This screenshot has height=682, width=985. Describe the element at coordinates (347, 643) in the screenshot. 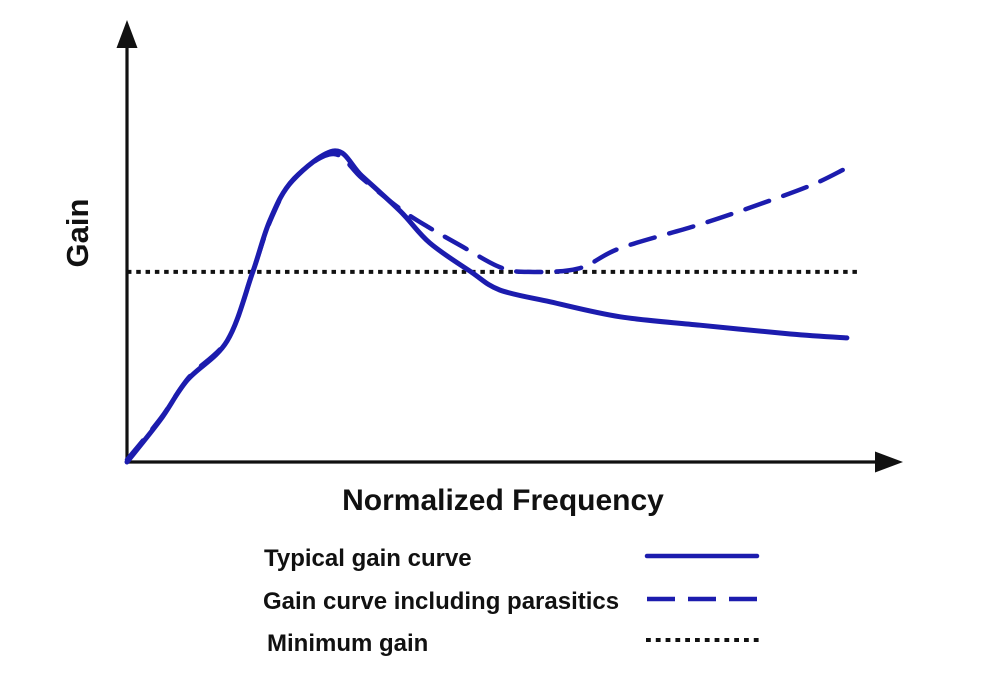

I see `legend-label-min-gain: Minimum gain` at that location.